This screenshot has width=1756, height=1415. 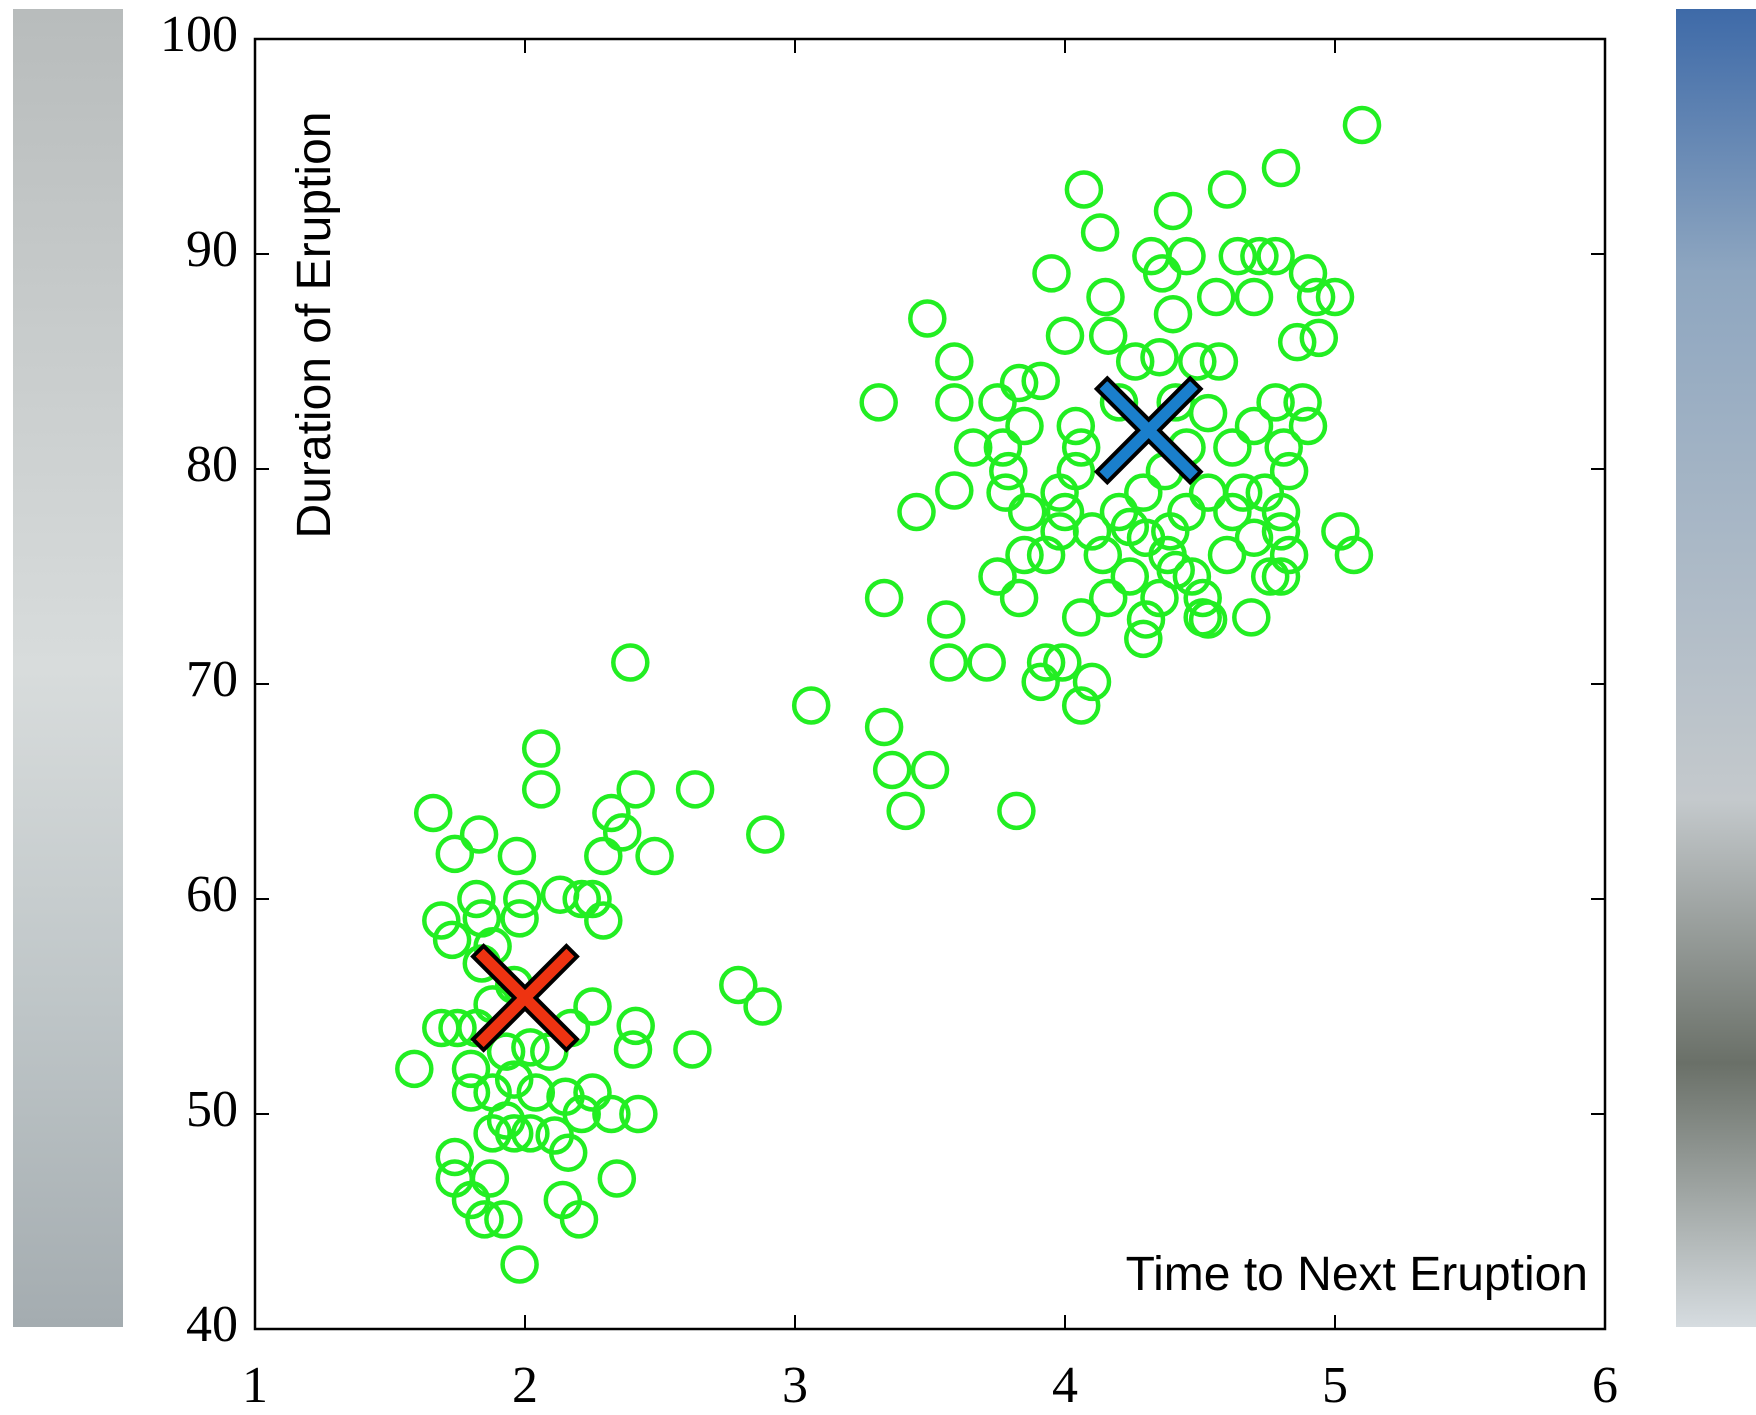 I want to click on y-tick-label: 50, so click(x=212, y=1109).